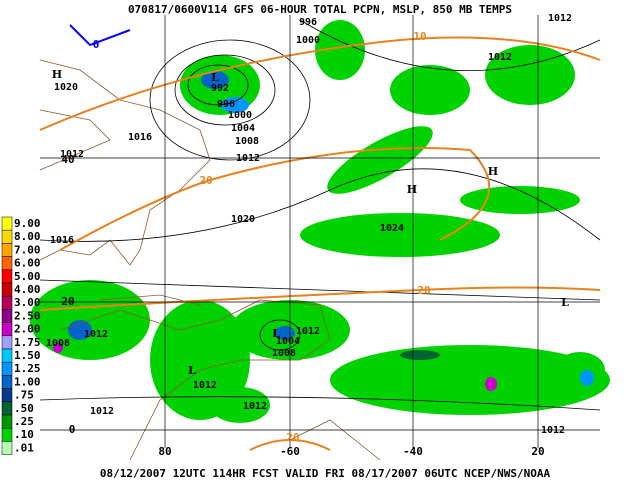 Image resolution: width=640 pixels, height=480 pixels. I want to click on temperature-label: 0, so click(96, 44).